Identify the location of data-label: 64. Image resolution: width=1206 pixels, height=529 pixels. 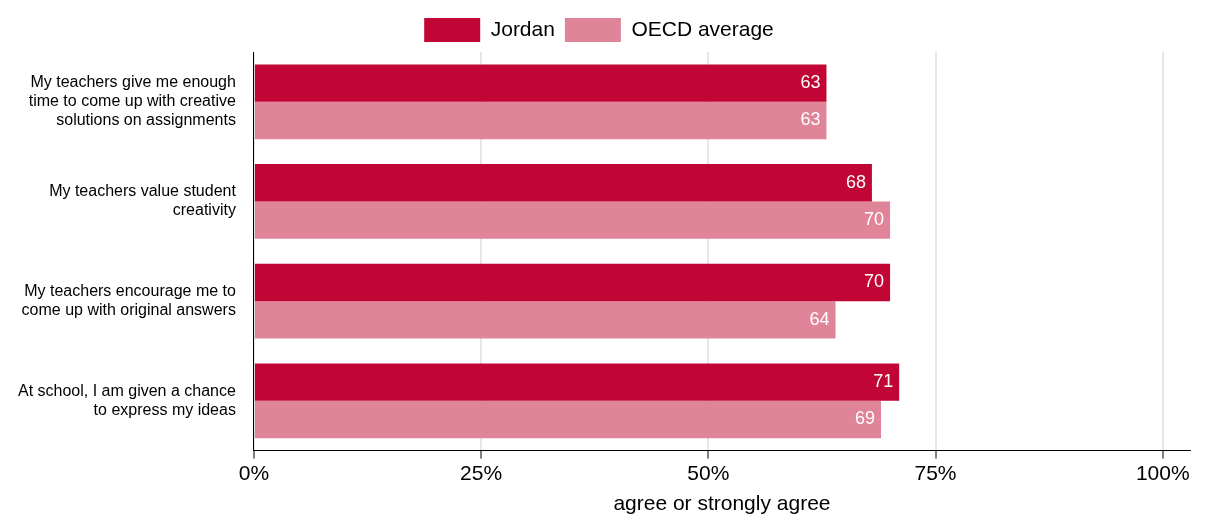
(819, 318).